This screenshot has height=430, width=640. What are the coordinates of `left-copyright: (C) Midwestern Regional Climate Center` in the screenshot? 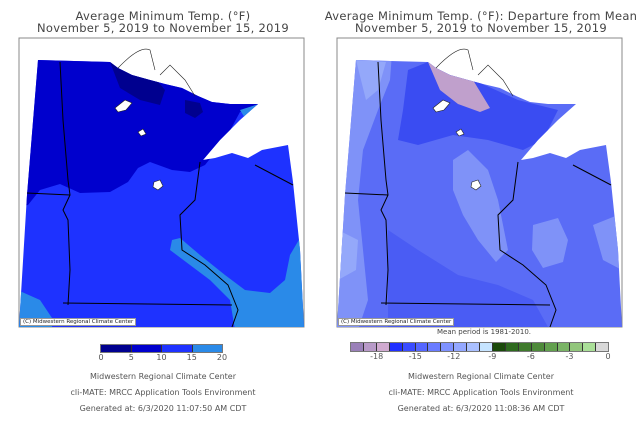 It's located at (78, 322).